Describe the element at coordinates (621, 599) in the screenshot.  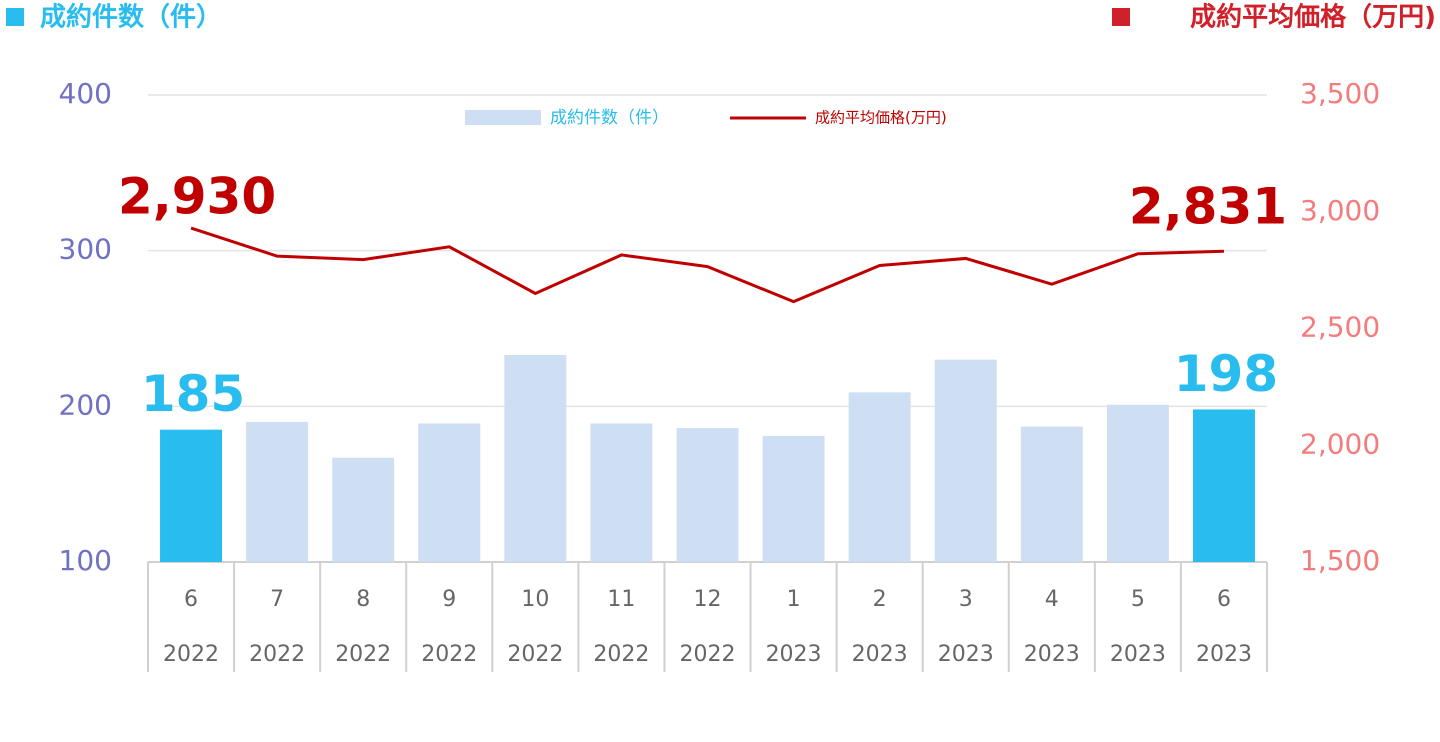
I see `x-tick-label: 11` at that location.